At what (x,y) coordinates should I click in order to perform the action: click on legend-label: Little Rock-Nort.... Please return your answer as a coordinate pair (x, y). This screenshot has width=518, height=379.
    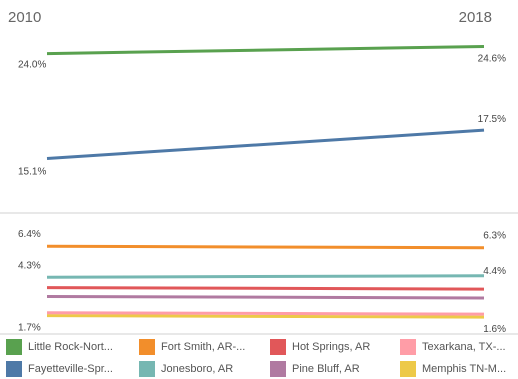
    Looking at the image, I should click on (70, 347).